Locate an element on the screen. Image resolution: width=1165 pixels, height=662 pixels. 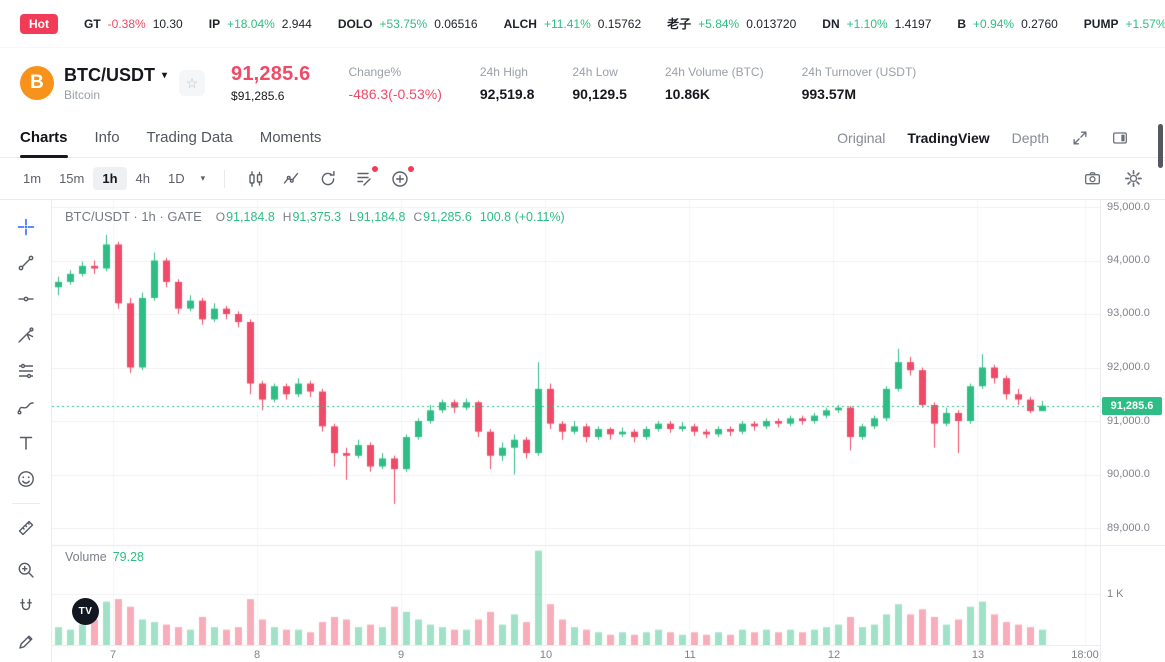
tradingview-logo: TV is located at coordinates (85, 611).